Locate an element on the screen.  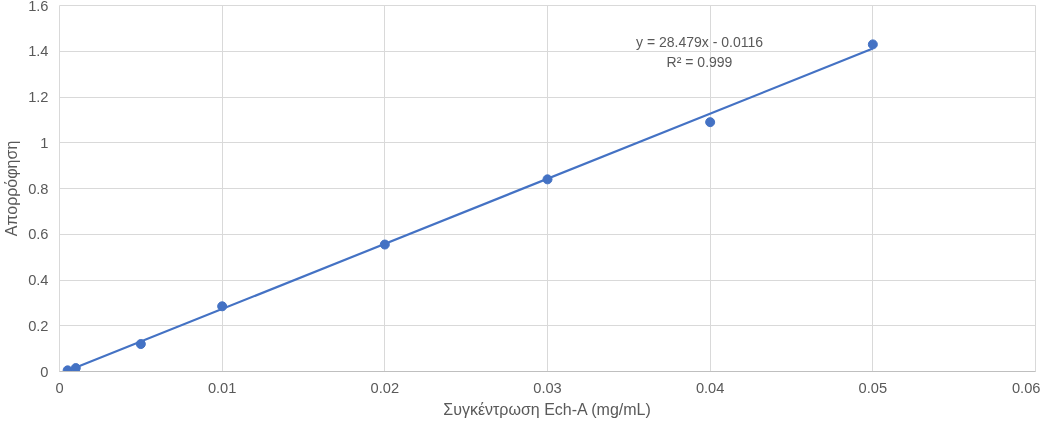
x-tick-label: 0.03 is located at coordinates (547, 387).